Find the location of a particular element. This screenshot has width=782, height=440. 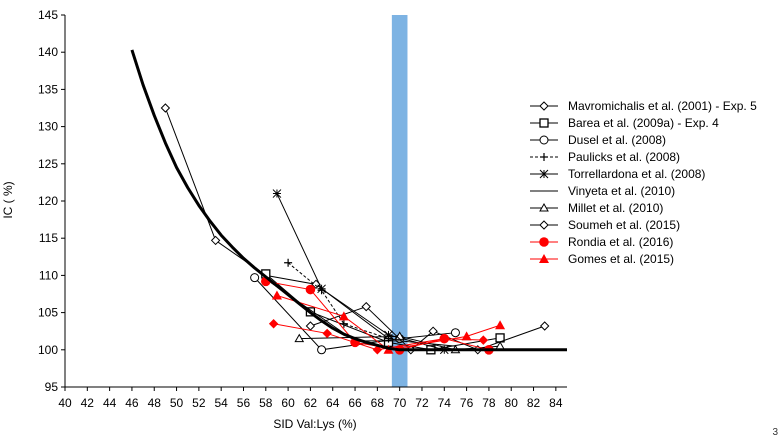

x-tick-label: 82 is located at coordinates (534, 403).